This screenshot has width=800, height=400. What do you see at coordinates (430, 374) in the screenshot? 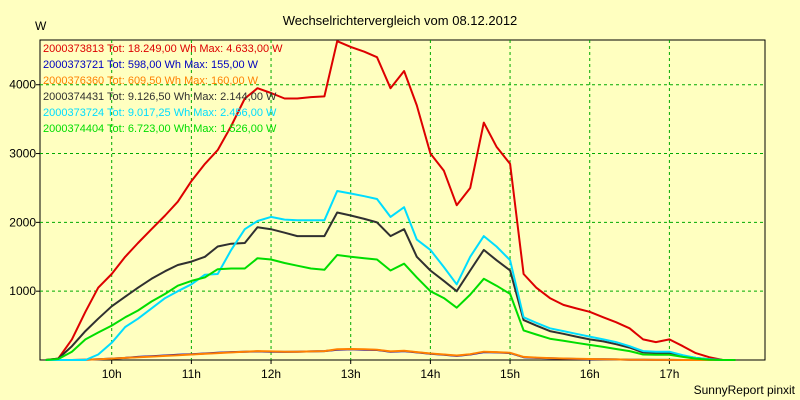
I see `x-tick-label: 14h` at bounding box center [430, 374].